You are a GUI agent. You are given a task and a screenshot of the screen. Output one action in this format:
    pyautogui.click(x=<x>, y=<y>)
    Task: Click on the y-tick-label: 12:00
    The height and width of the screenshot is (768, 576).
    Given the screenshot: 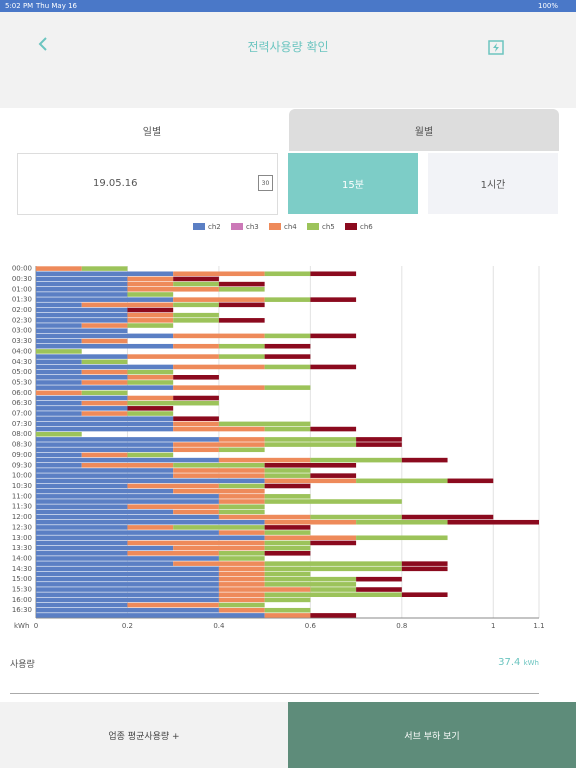 What is the action you would take?
    pyautogui.click(x=22, y=517)
    